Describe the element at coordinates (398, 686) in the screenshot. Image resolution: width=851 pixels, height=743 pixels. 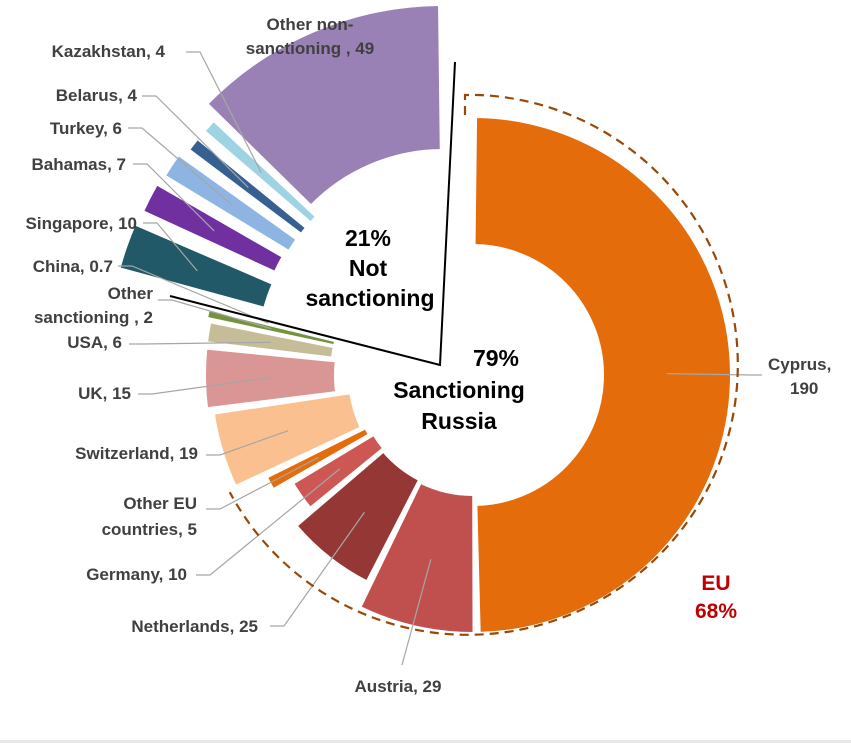
I see `slice-label: Austria, 29` at that location.